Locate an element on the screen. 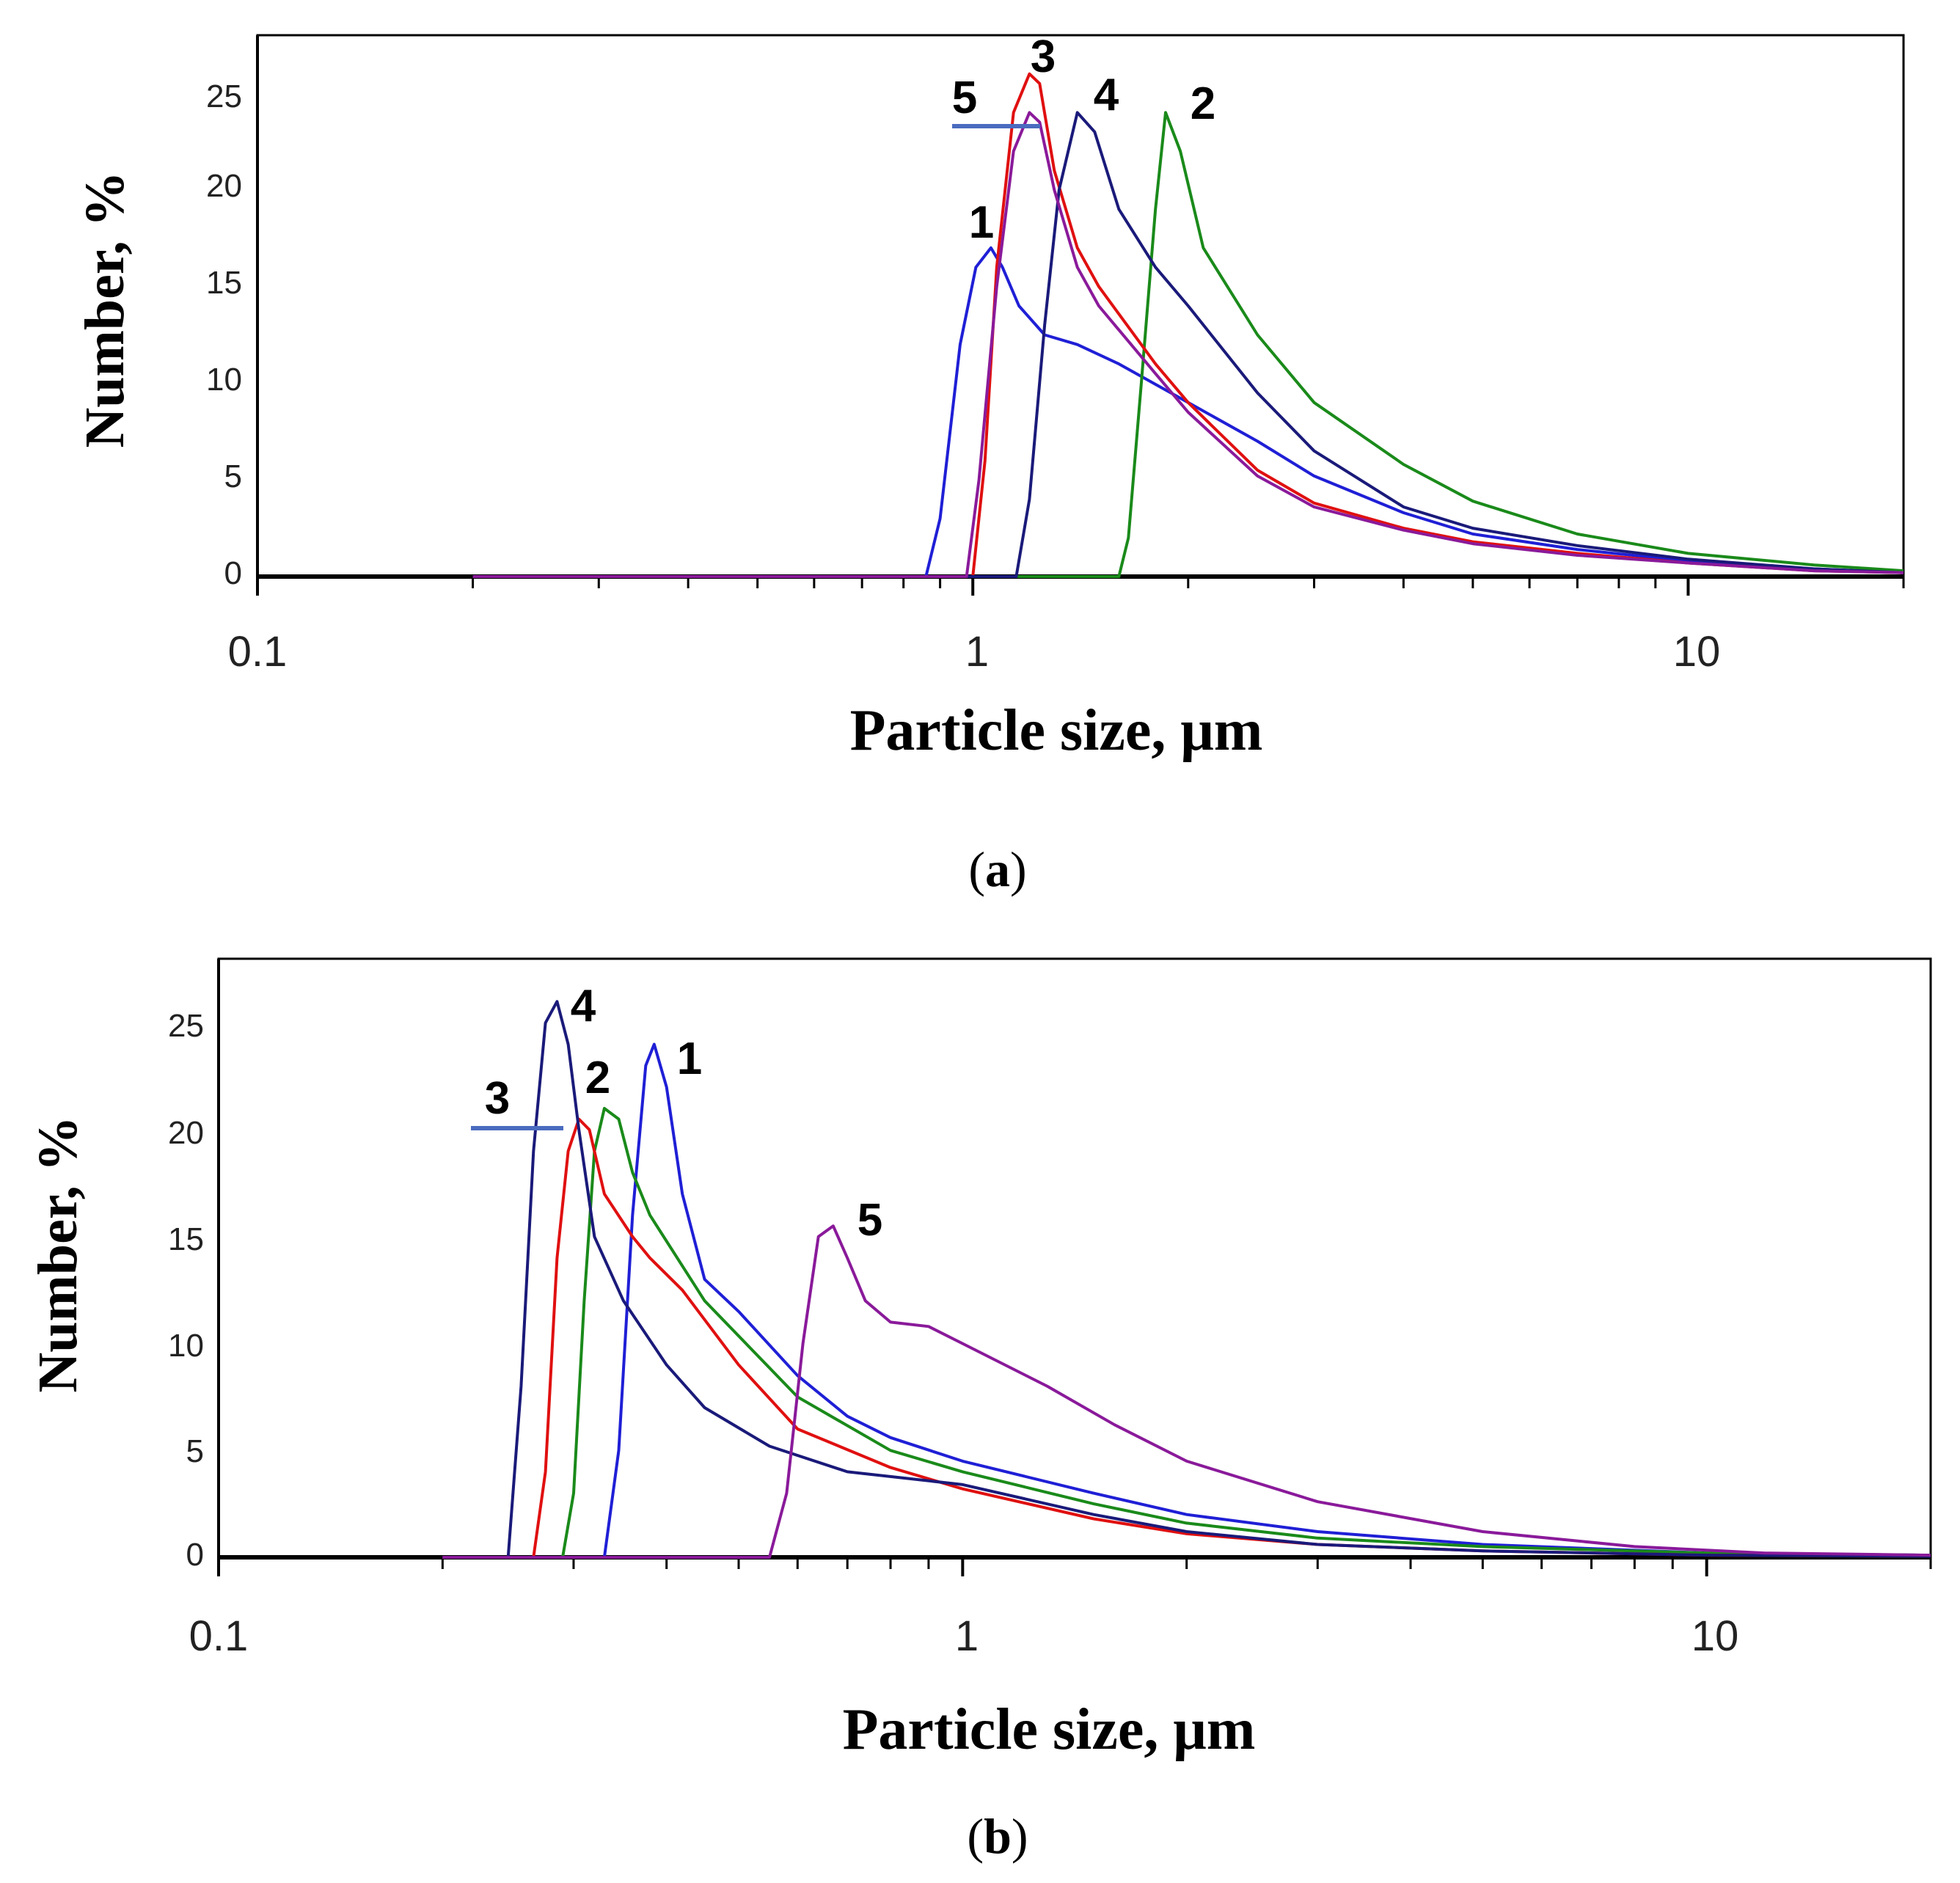 The image size is (1960, 1883). y-axis-title-a: Number, % is located at coordinates (105, 309).